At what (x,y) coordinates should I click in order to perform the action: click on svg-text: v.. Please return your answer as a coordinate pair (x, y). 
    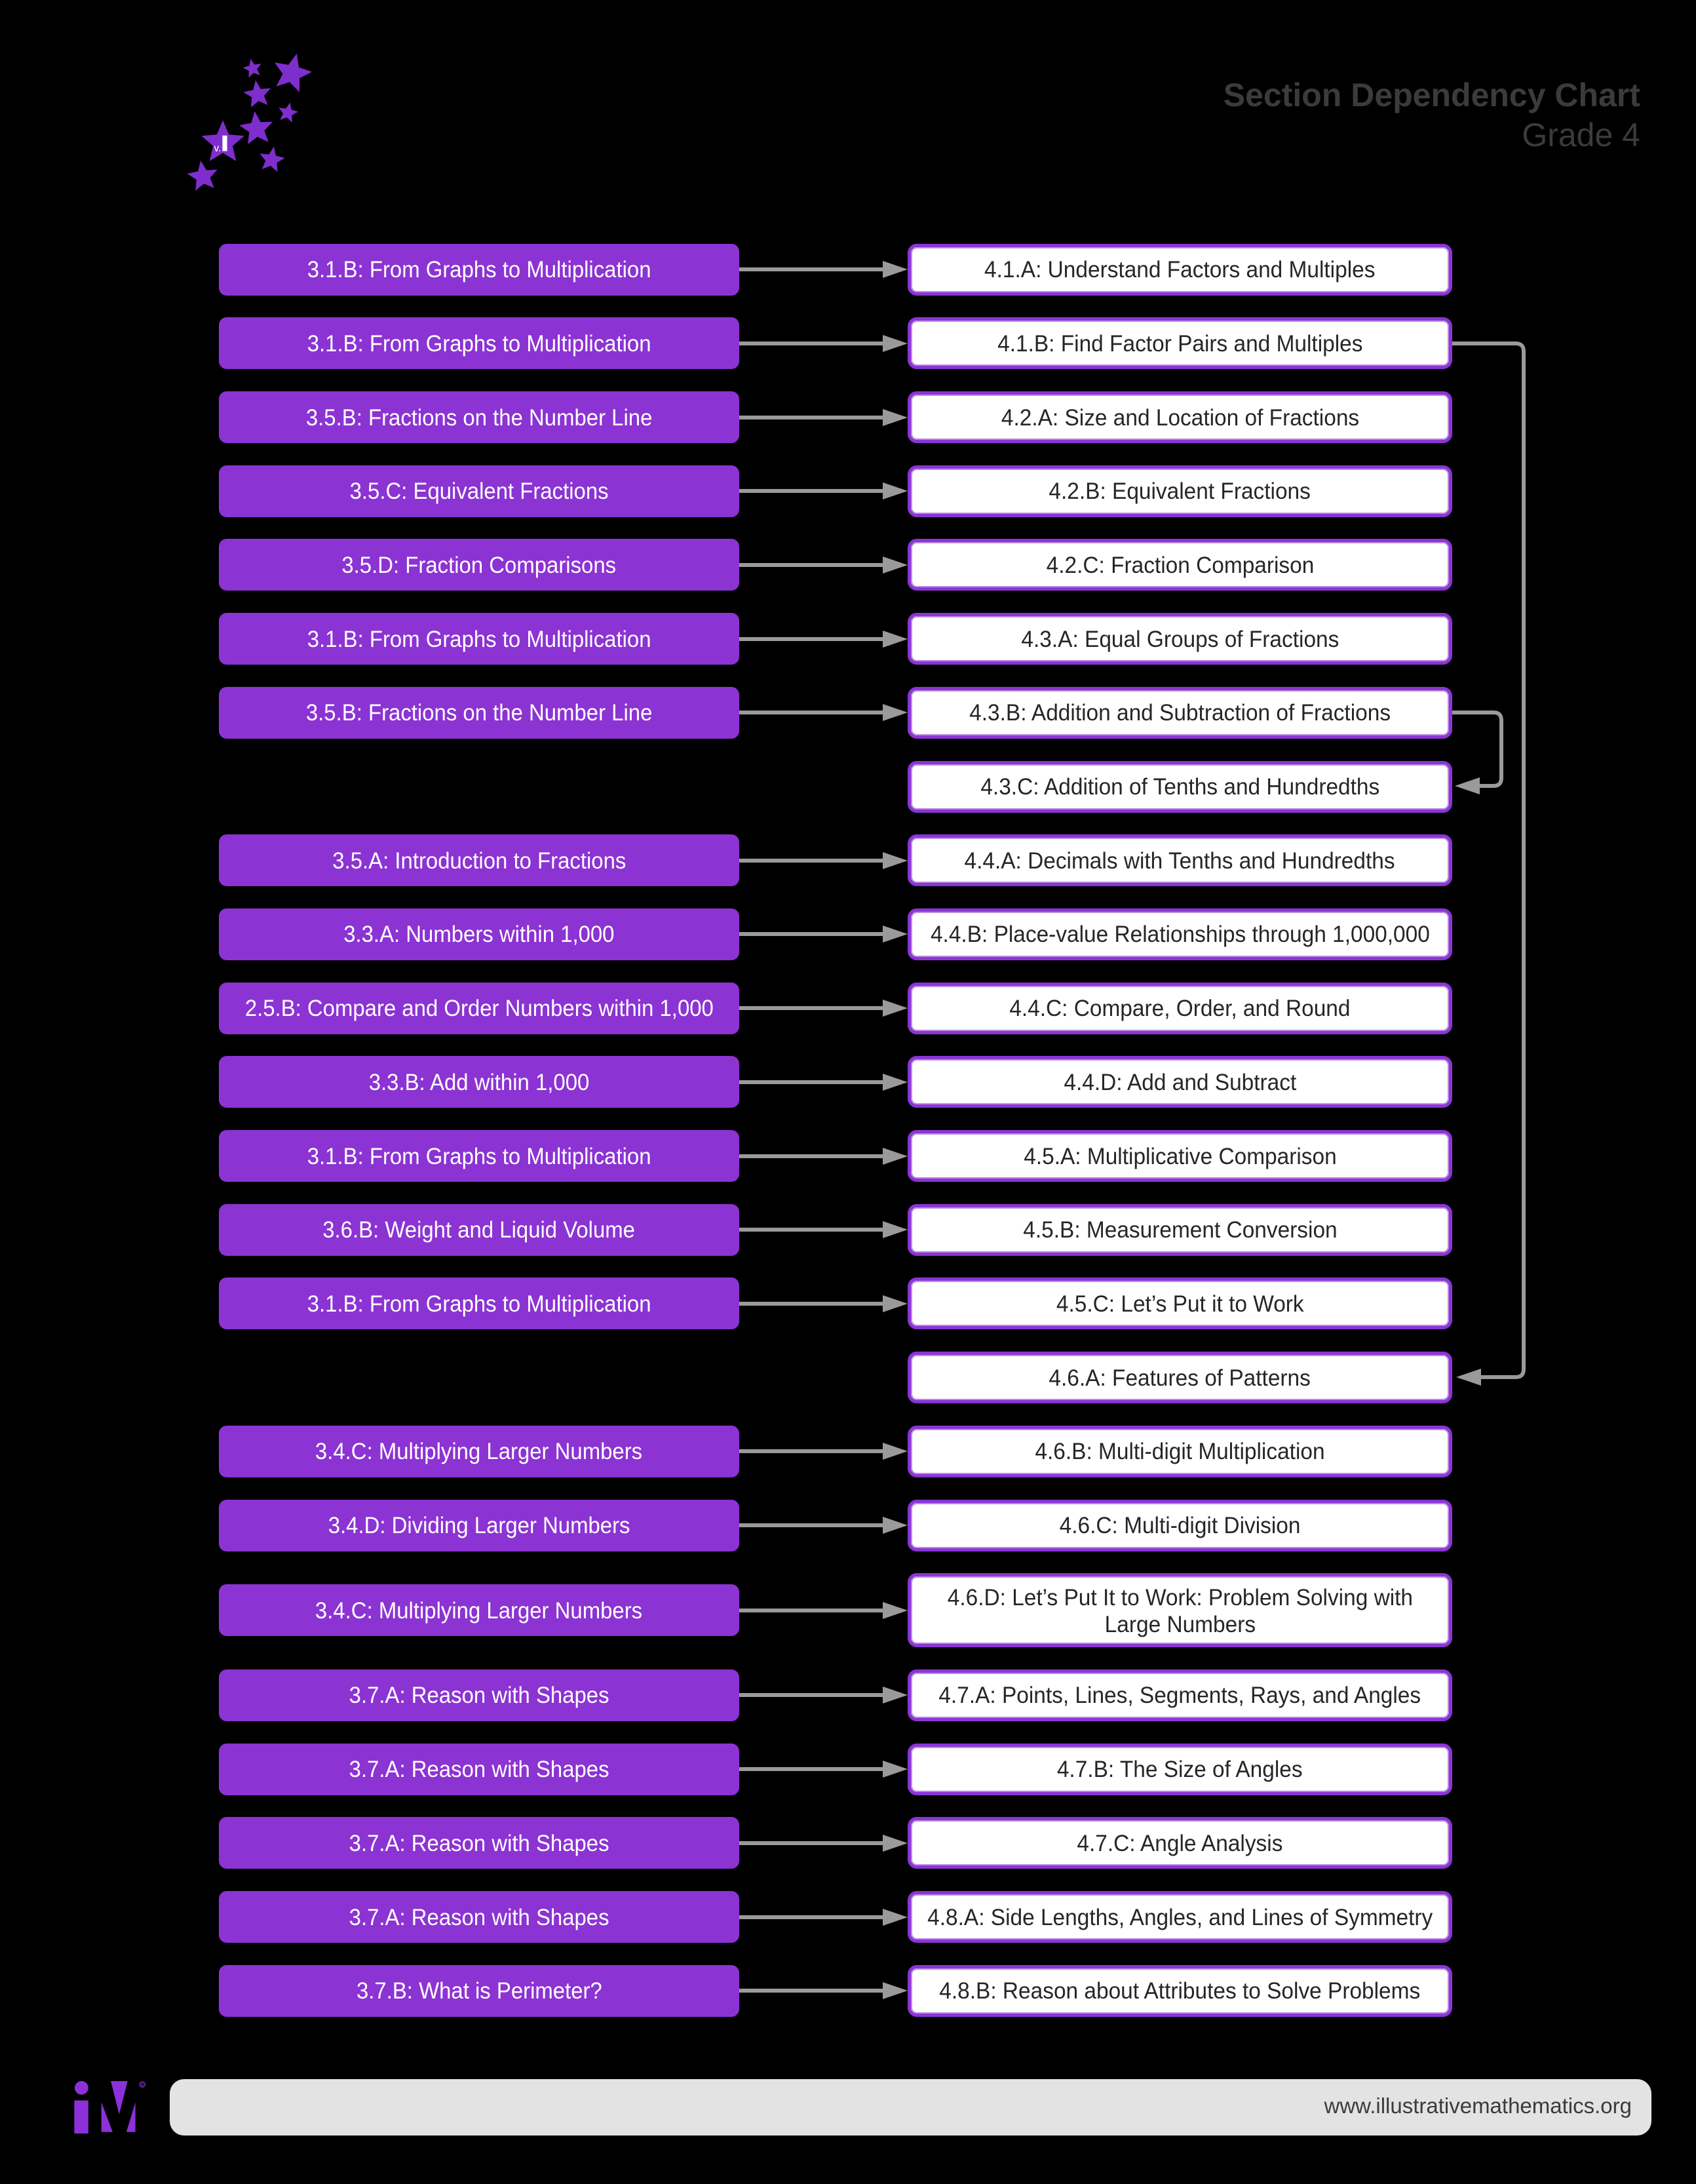
    Looking at the image, I should click on (218, 148).